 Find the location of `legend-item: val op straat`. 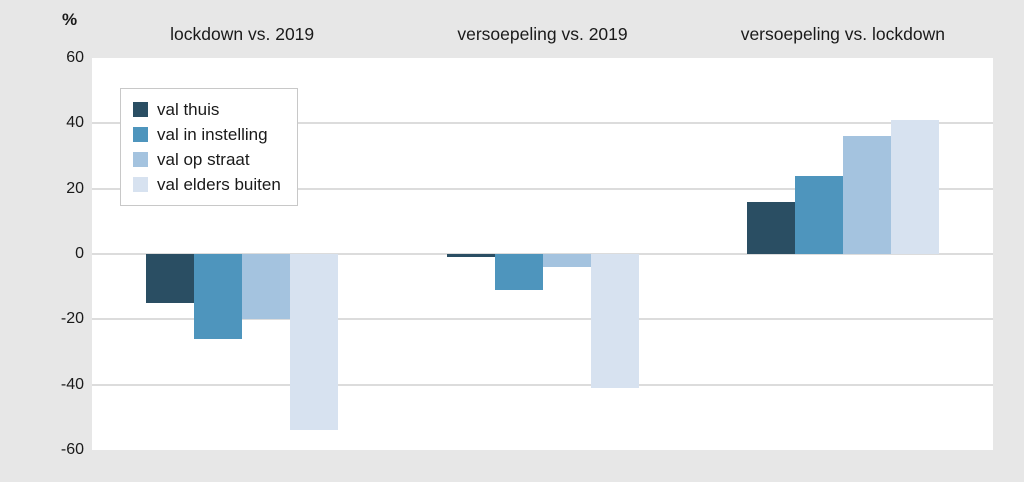

legend-item: val op straat is located at coordinates (207, 159).